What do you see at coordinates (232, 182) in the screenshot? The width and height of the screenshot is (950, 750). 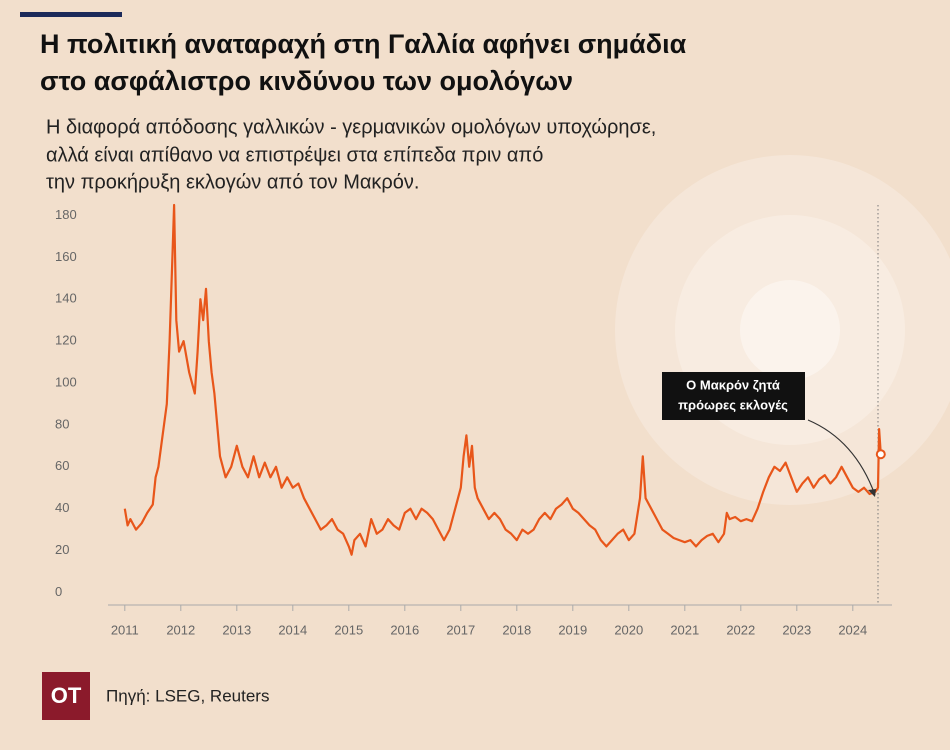 I see `subtitle: την προκήρυξη εκλογών από τον Μακρόν.` at bounding box center [232, 182].